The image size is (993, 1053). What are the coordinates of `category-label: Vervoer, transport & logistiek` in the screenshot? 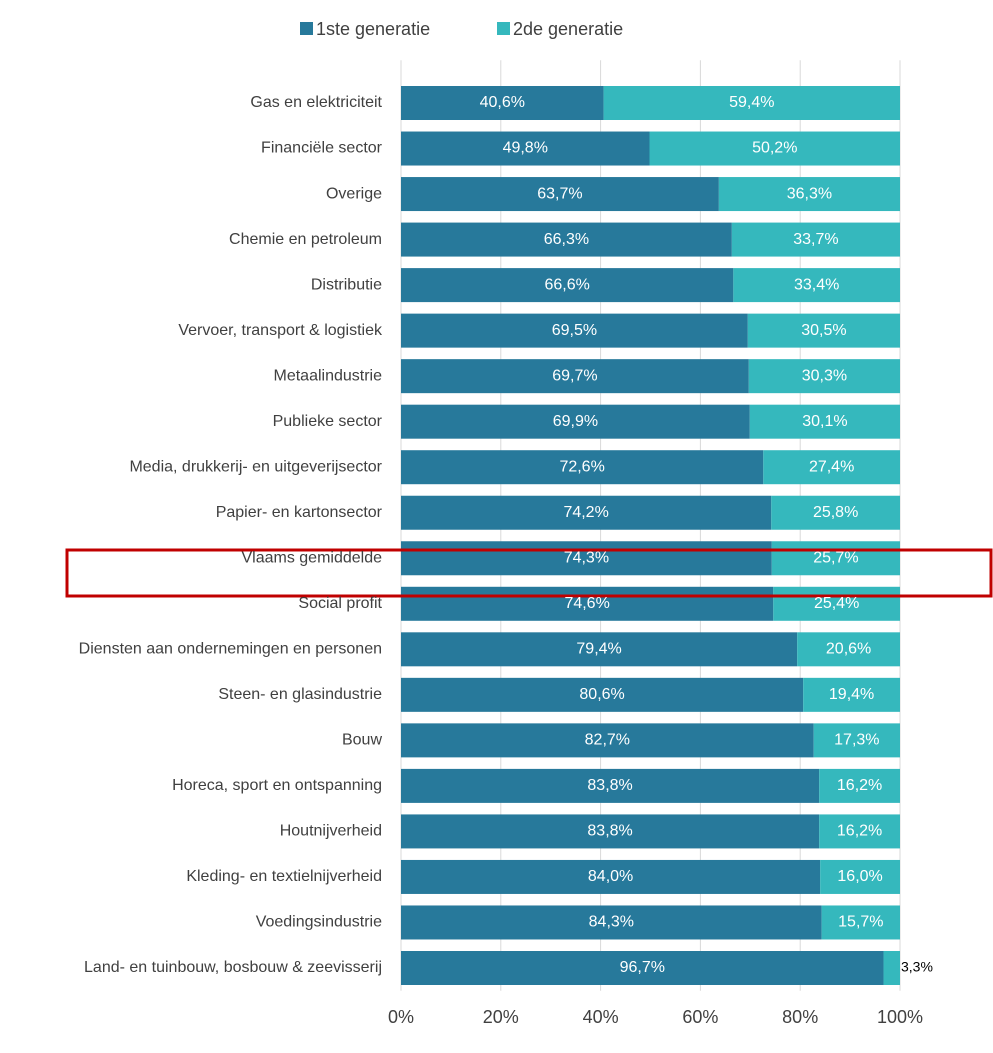 It's located at (280, 330).